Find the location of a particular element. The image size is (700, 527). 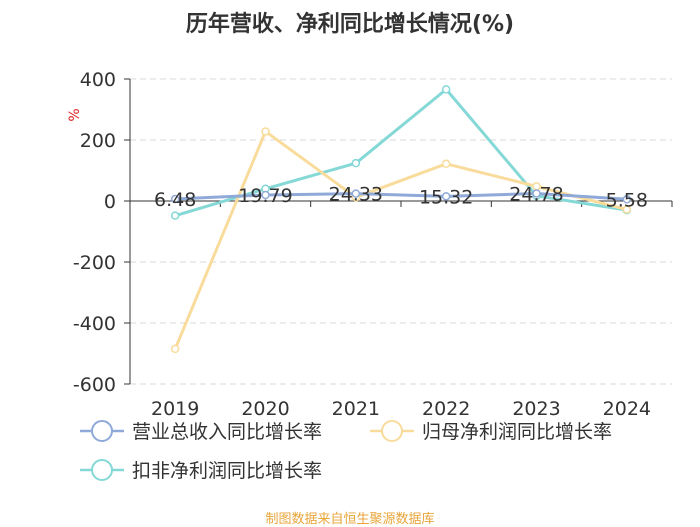

data-label: 15.32 is located at coordinates (446, 197).